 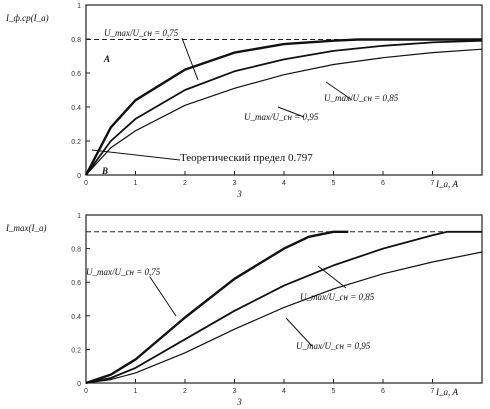 What do you see at coordinates (79, 216) in the screenshot?
I see `lower-y-tick-label: 1` at bounding box center [79, 216].